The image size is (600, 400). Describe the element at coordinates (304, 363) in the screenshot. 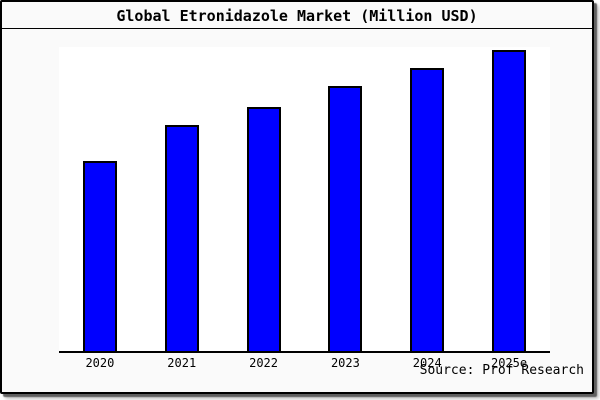

I see `x-axis-labels: 2020 2021 2022 2023 2024 2025e` at that location.